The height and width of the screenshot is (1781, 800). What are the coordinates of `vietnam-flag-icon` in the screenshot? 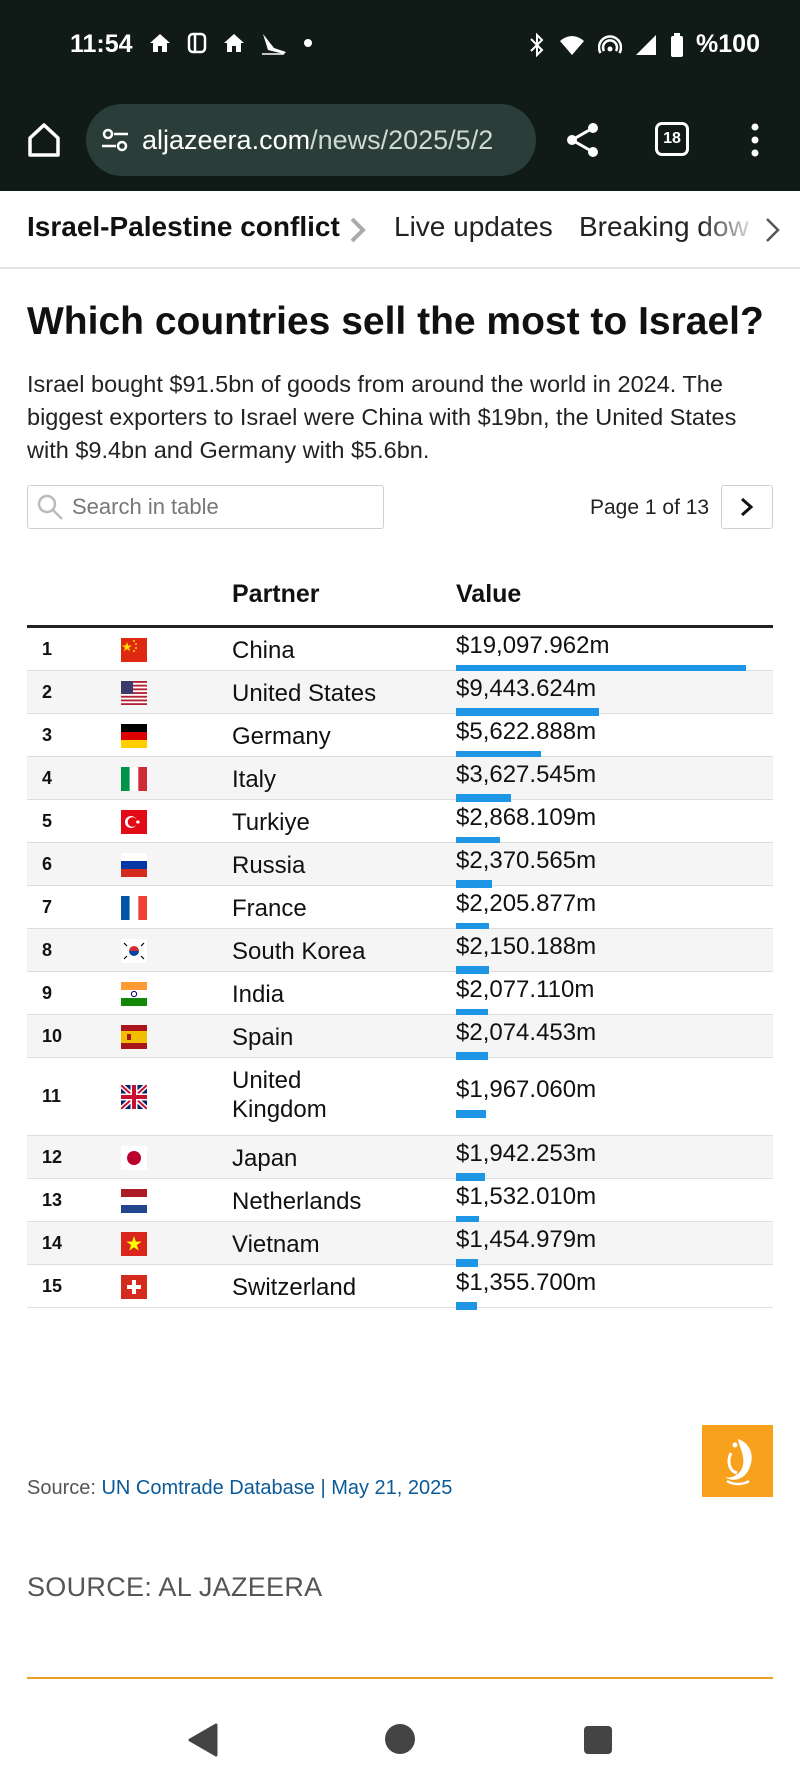 It's located at (134, 1243).